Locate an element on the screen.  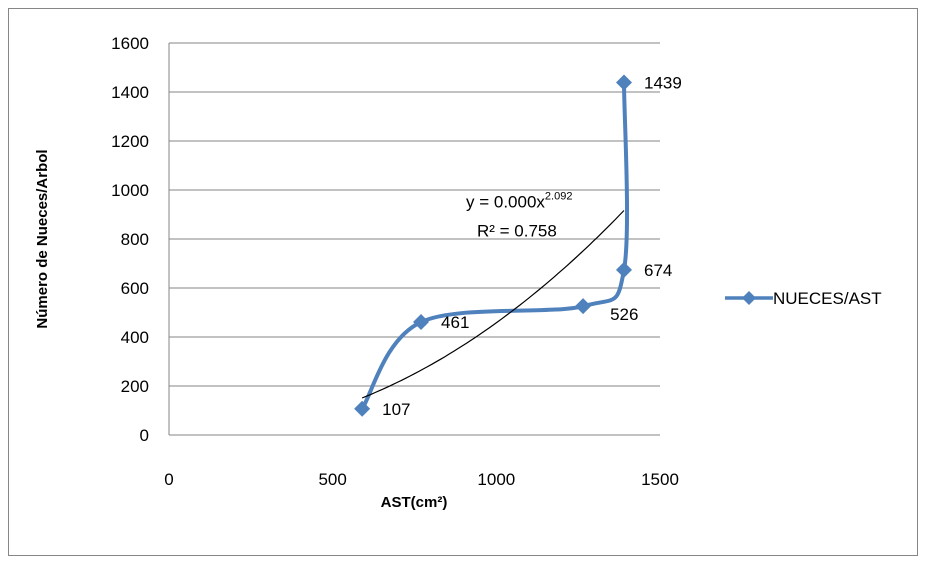
y-tick-label: 1600 is located at coordinates (130, 43).